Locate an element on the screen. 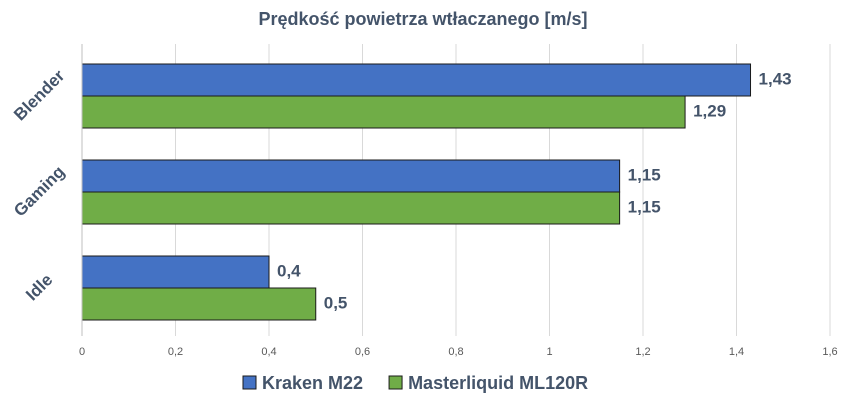 The width and height of the screenshot is (846, 408). legend-label: Masterliquid ML120R is located at coordinates (498, 383).